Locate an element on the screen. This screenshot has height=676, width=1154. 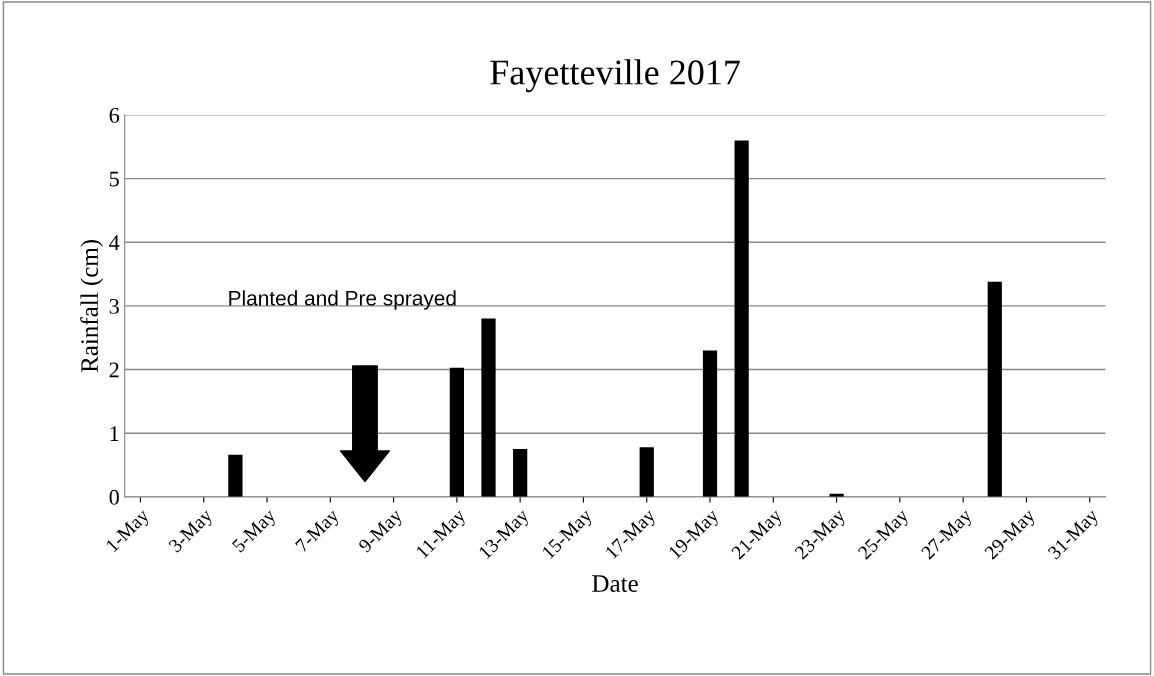
x-axis-title: Date is located at coordinates (615, 583).